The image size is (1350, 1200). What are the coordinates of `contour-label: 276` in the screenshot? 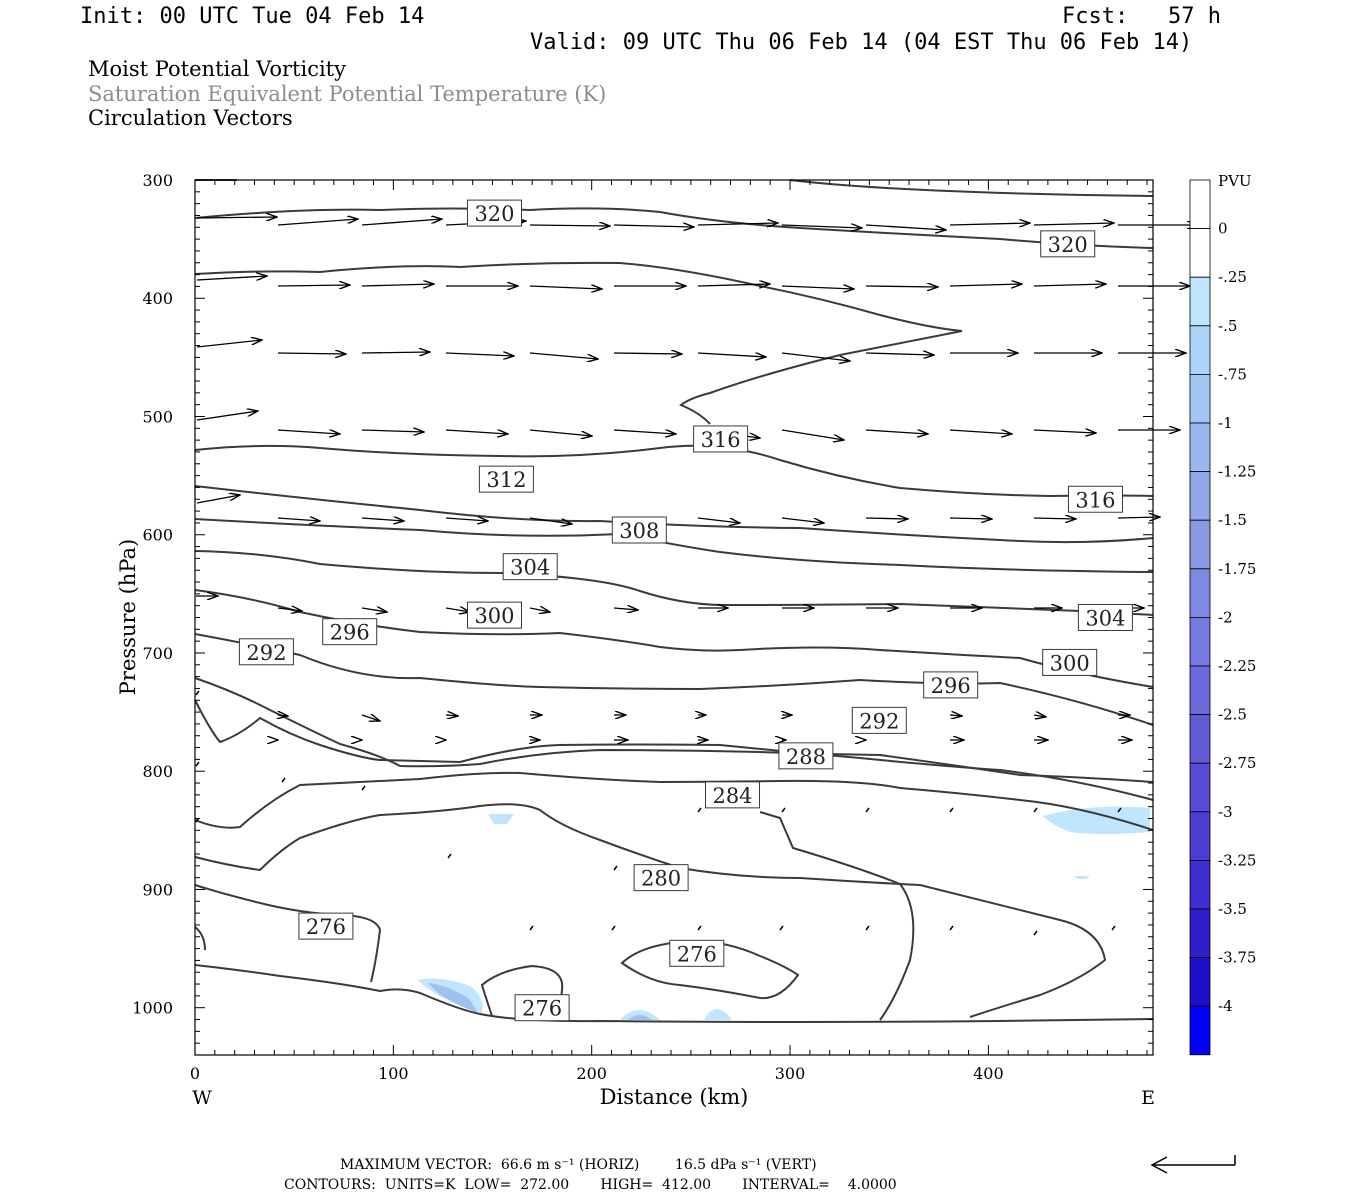 It's located at (542, 1009).